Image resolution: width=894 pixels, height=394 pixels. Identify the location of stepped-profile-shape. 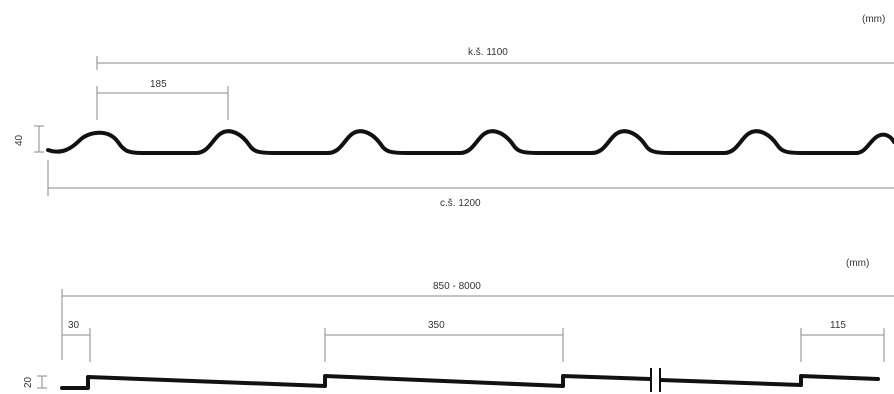
(356, 382).